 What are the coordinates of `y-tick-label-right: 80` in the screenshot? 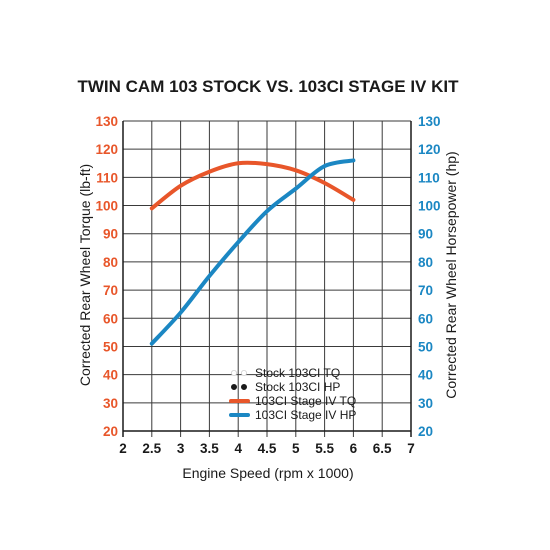 It's located at (425, 262).